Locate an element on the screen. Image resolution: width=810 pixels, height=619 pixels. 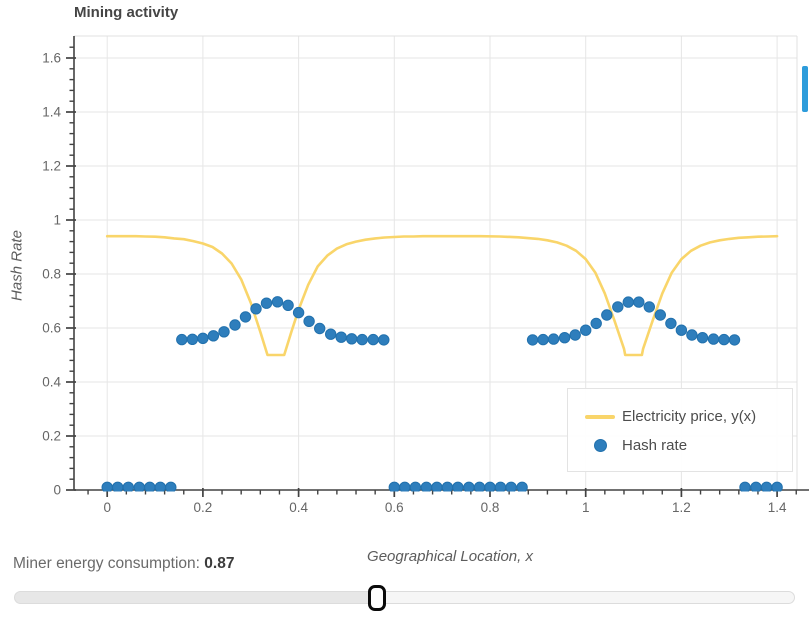
svg-text: 1.6 is located at coordinates (51, 58).